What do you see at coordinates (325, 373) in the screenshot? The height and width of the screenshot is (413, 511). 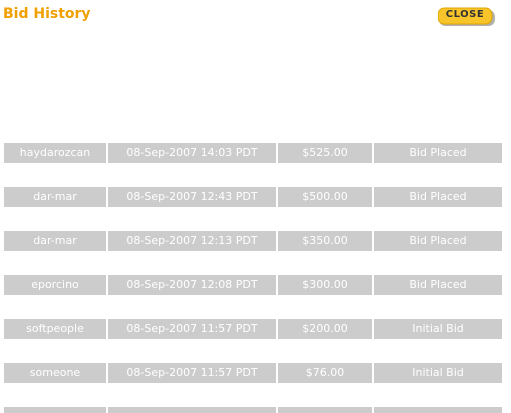 I see `amount-cell: $76.00` at bounding box center [325, 373].